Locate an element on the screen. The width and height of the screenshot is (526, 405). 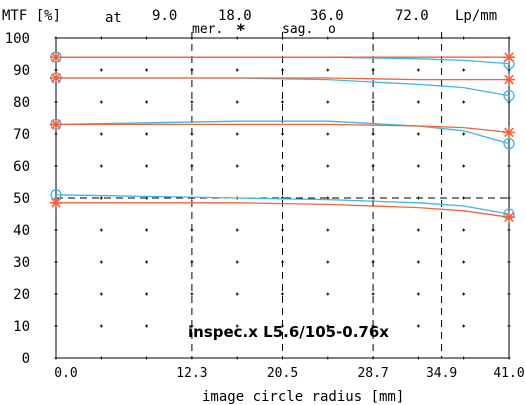
at-label: at is located at coordinates (113, 18).